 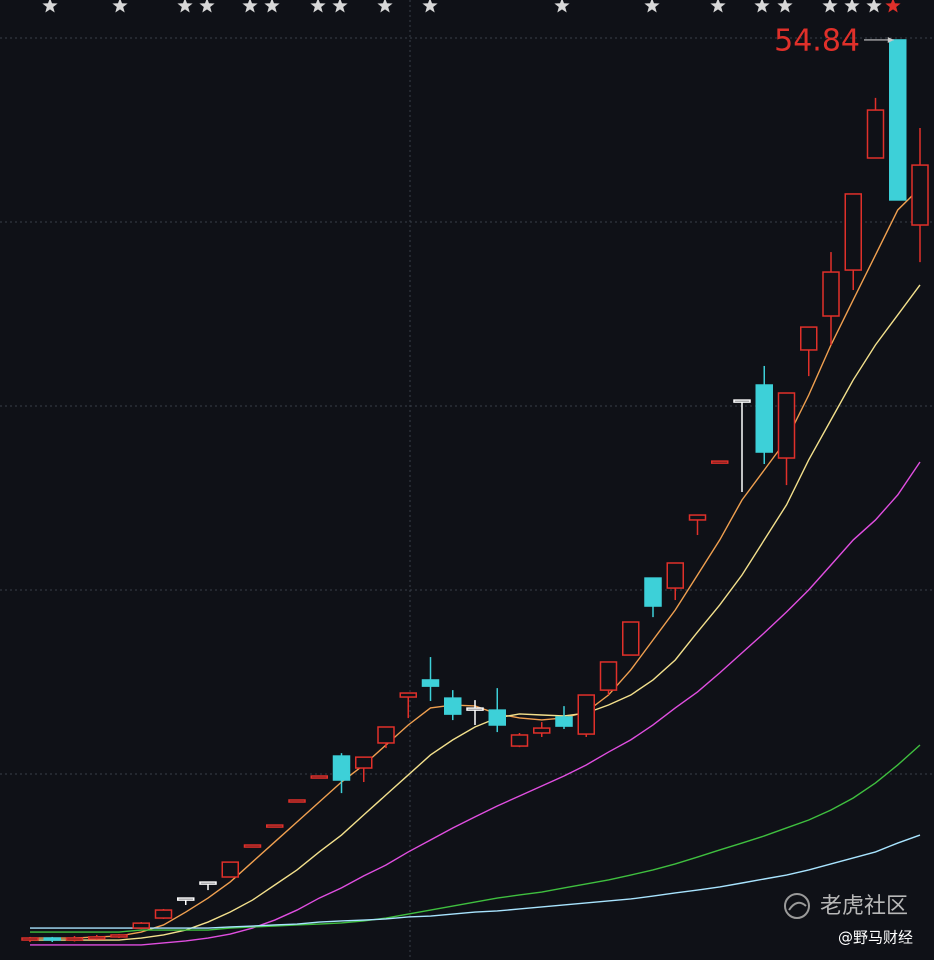 What do you see at coordinates (864, 906) in the screenshot?
I see `watermark: 老虎社区` at bounding box center [864, 906].